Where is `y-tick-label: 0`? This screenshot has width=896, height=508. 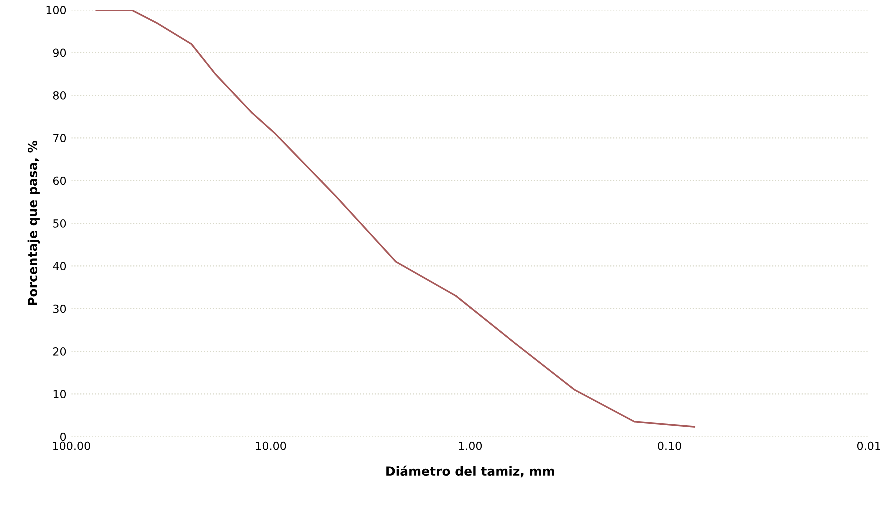 y-tick-label: 0 is located at coordinates (63, 437).